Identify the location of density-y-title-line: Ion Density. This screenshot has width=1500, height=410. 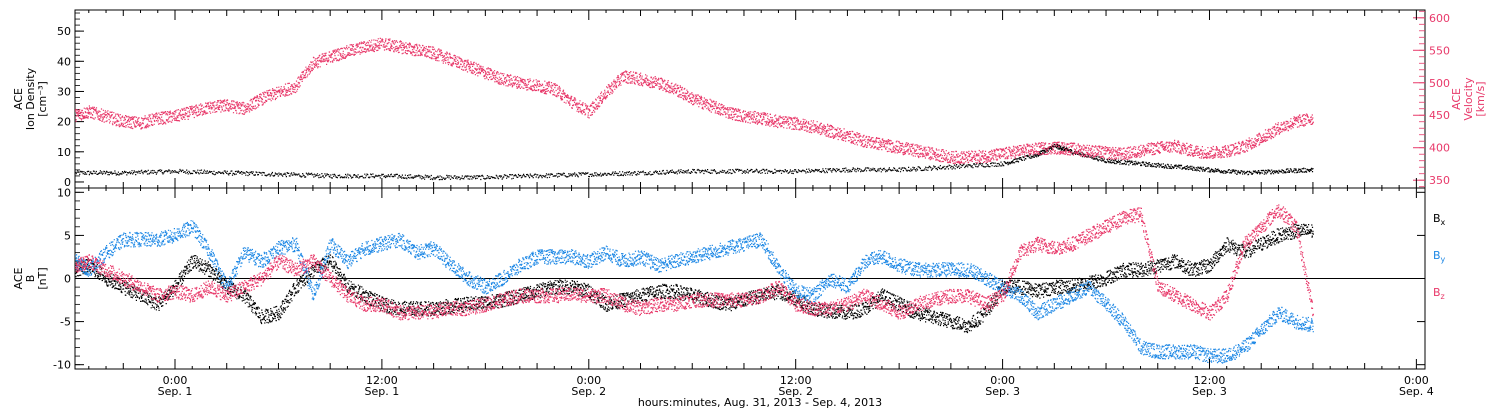
(30, 98).